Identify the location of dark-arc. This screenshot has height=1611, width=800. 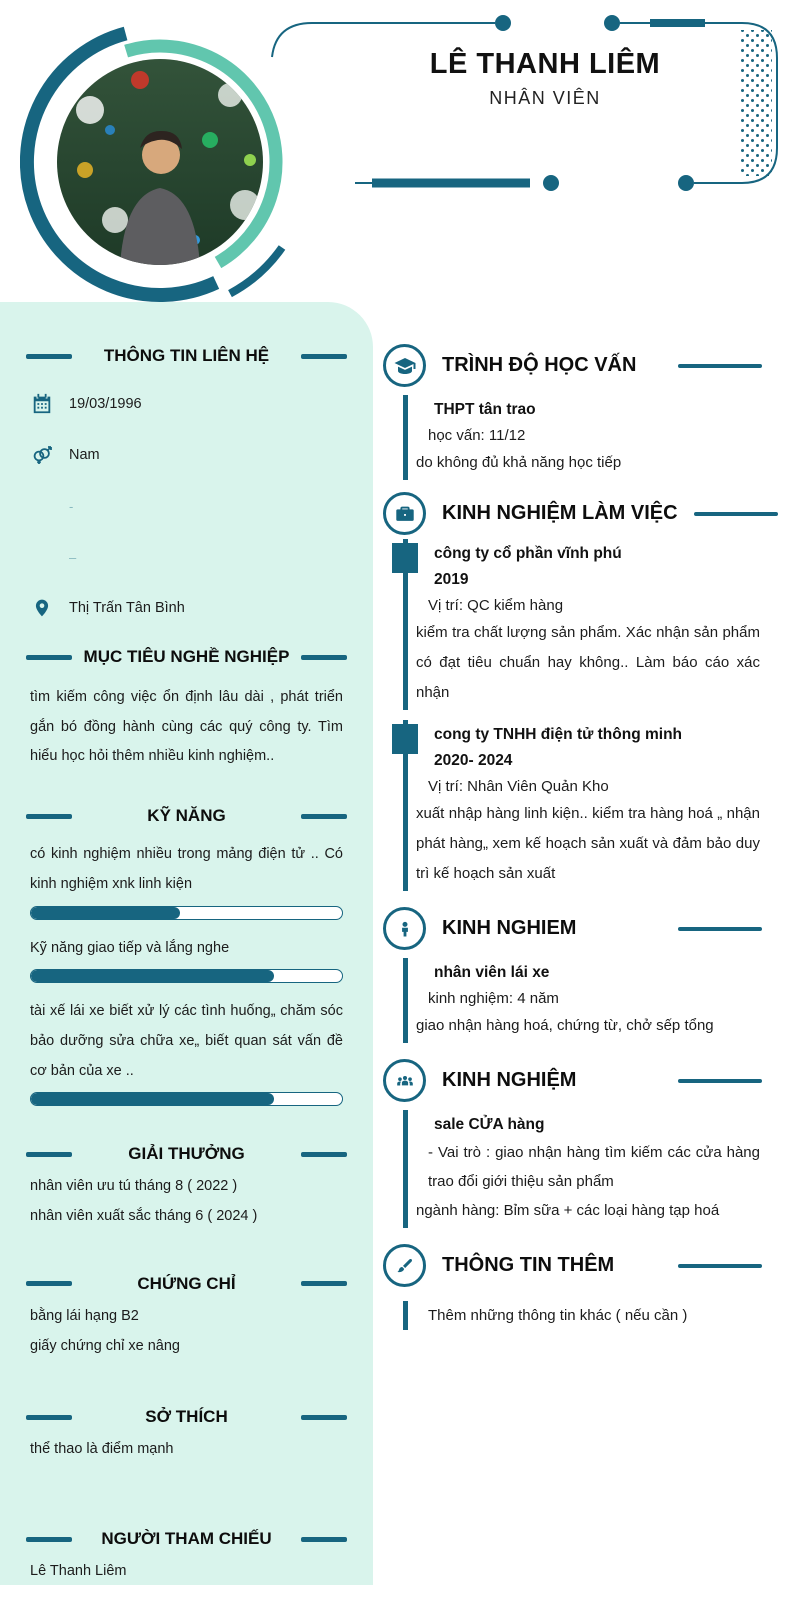
(120, 164).